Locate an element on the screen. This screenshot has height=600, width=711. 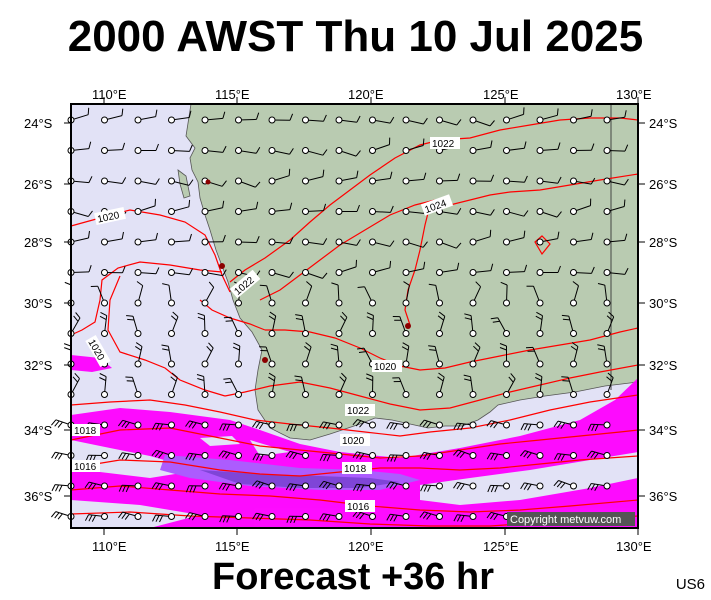
isobar-label: 1022 is located at coordinates (358, 411).